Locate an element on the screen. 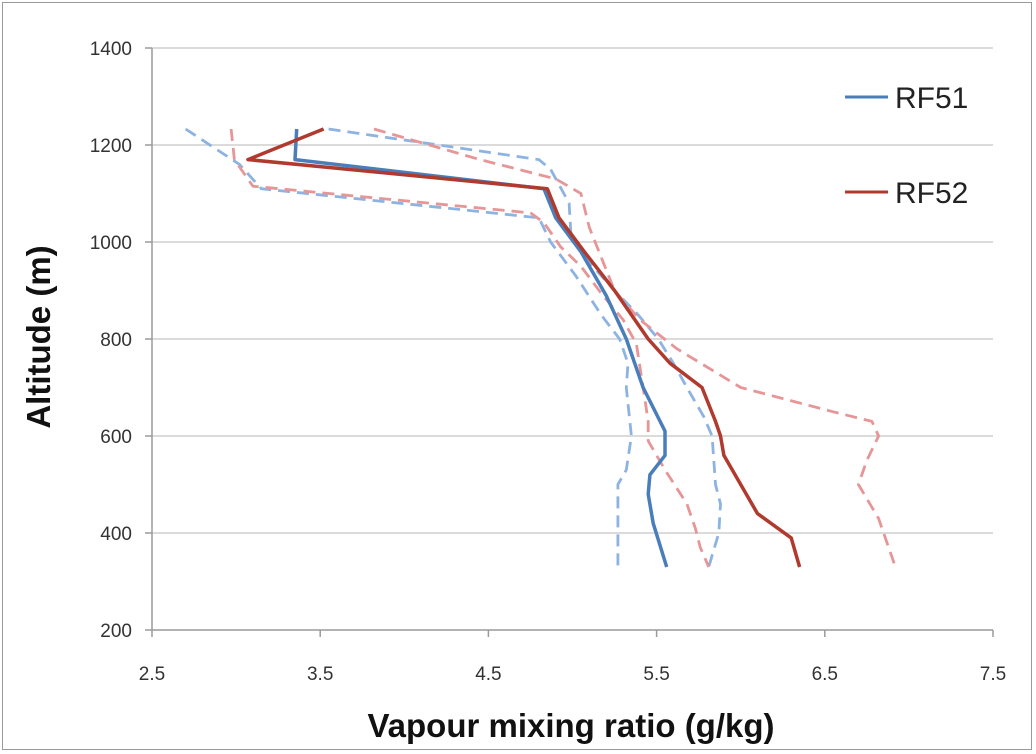 The height and width of the screenshot is (754, 1036). x-tick-label: 3.5 is located at coordinates (320, 674).